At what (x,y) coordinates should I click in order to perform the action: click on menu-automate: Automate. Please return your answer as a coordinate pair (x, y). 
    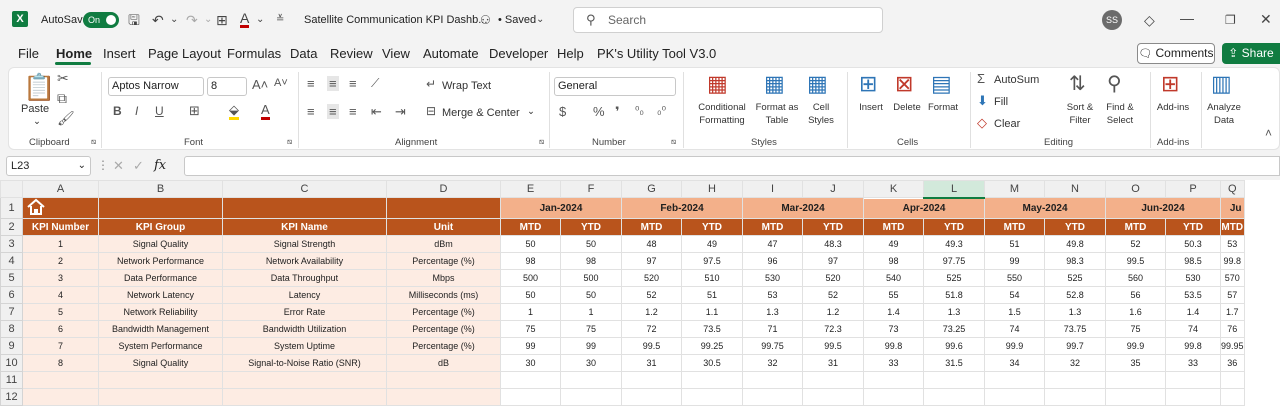
    Looking at the image, I should click on (451, 53).